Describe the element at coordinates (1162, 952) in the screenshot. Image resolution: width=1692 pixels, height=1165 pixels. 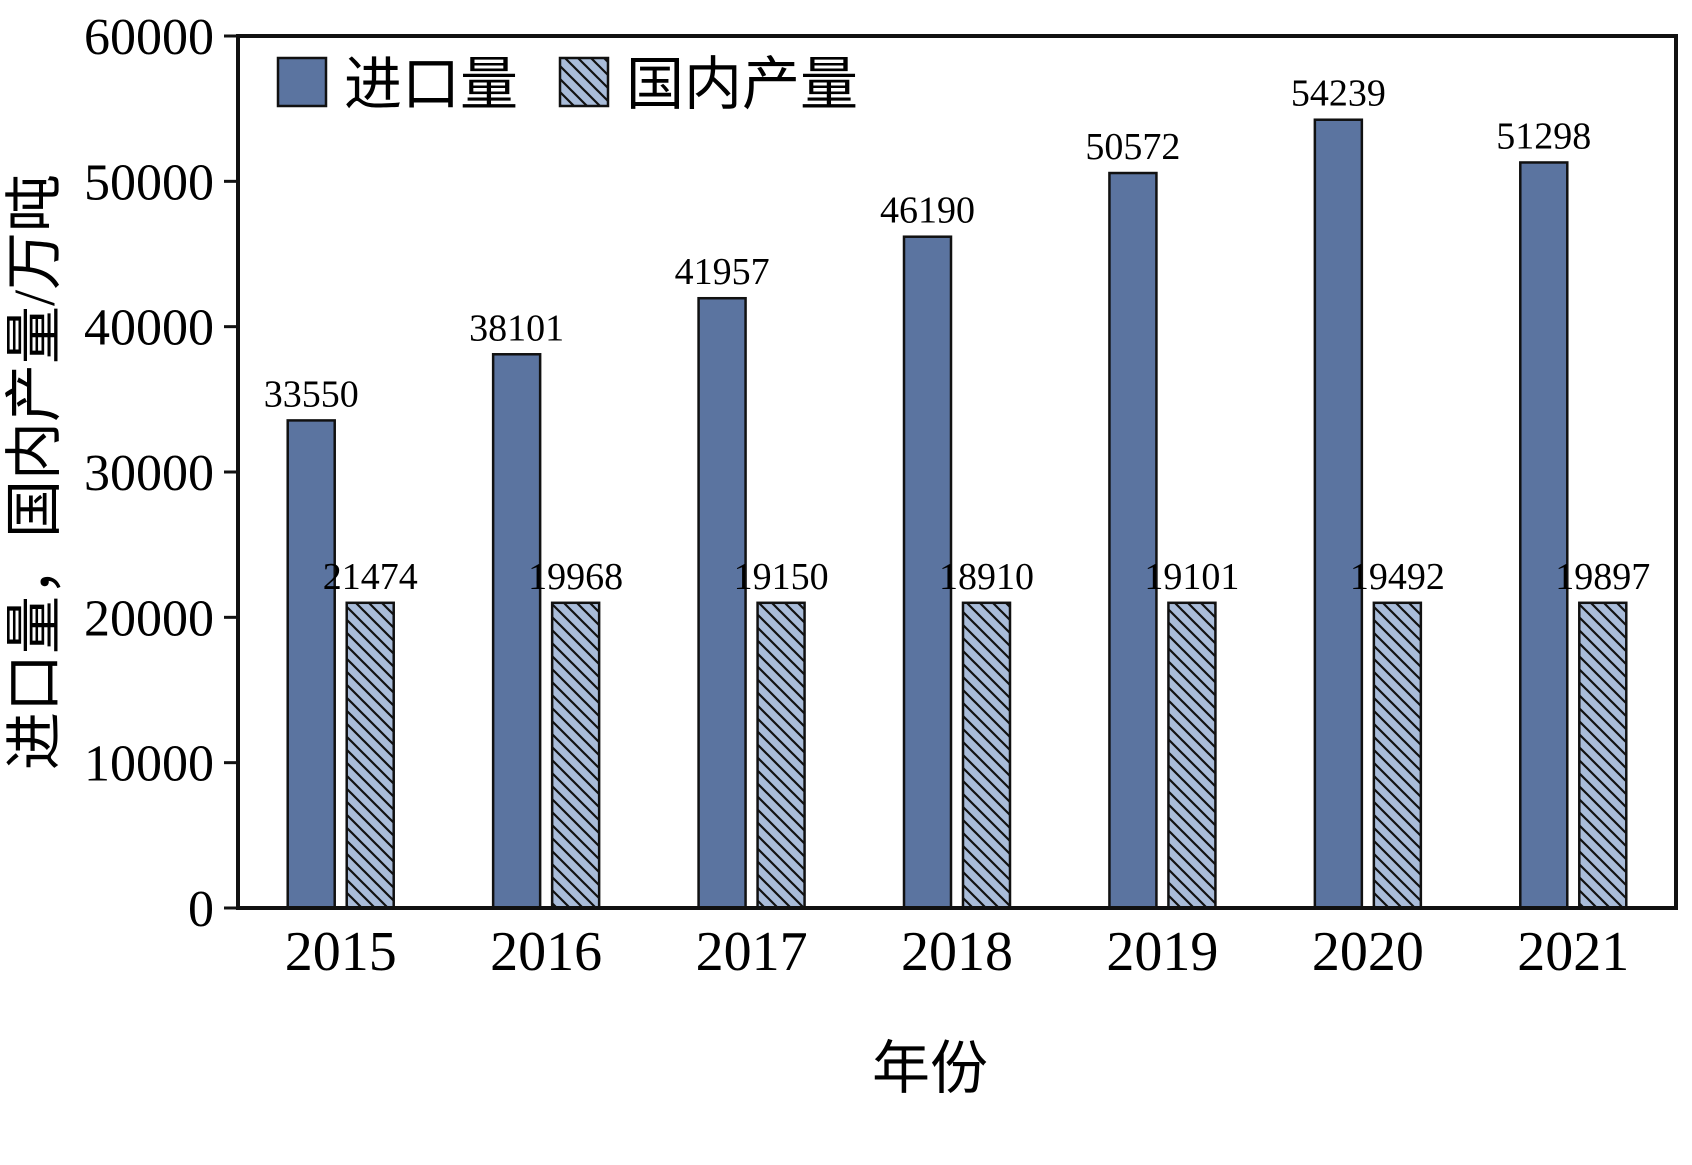
I see `x-tick-label: 2019` at that location.